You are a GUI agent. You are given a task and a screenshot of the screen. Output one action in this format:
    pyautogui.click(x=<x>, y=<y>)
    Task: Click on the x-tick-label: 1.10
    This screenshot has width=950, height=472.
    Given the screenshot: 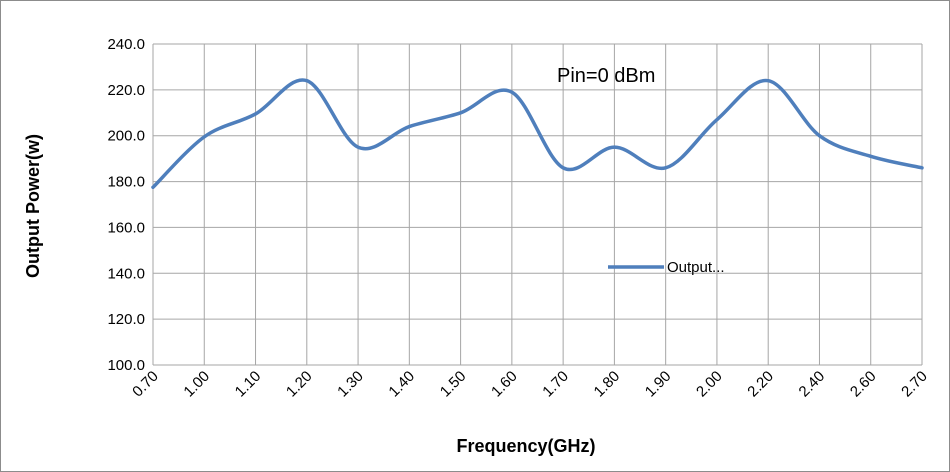 What is the action you would take?
    pyautogui.click(x=248, y=384)
    